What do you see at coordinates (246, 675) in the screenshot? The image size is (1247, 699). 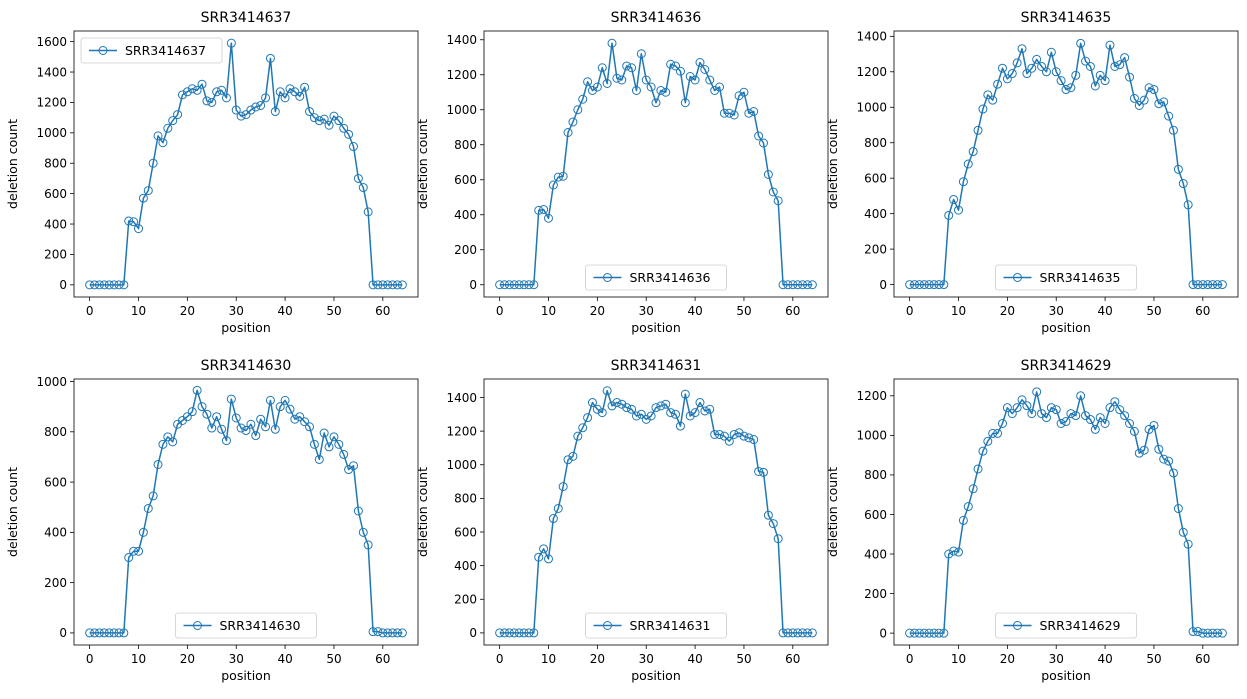 I see `x-axis-label: position` at bounding box center [246, 675].